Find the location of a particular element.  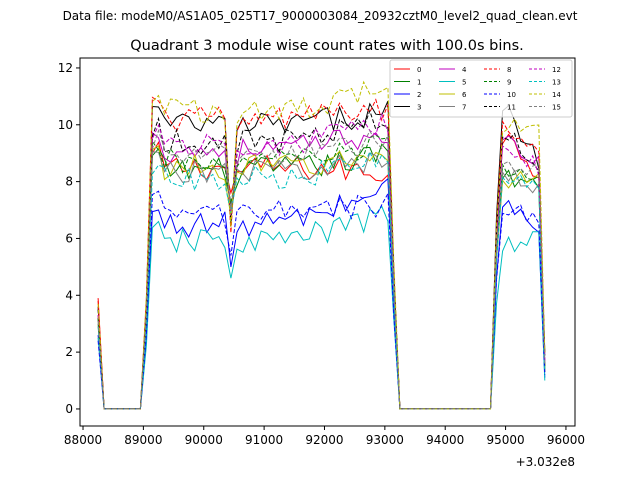

legend-label-11: 11 is located at coordinates (511, 108).